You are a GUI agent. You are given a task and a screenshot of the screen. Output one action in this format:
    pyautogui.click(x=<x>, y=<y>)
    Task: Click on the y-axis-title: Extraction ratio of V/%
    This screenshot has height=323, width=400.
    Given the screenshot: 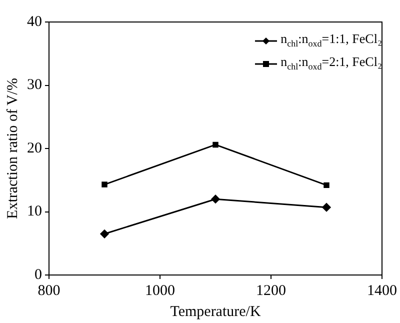 What is the action you would take?
    pyautogui.click(x=12, y=148)
    